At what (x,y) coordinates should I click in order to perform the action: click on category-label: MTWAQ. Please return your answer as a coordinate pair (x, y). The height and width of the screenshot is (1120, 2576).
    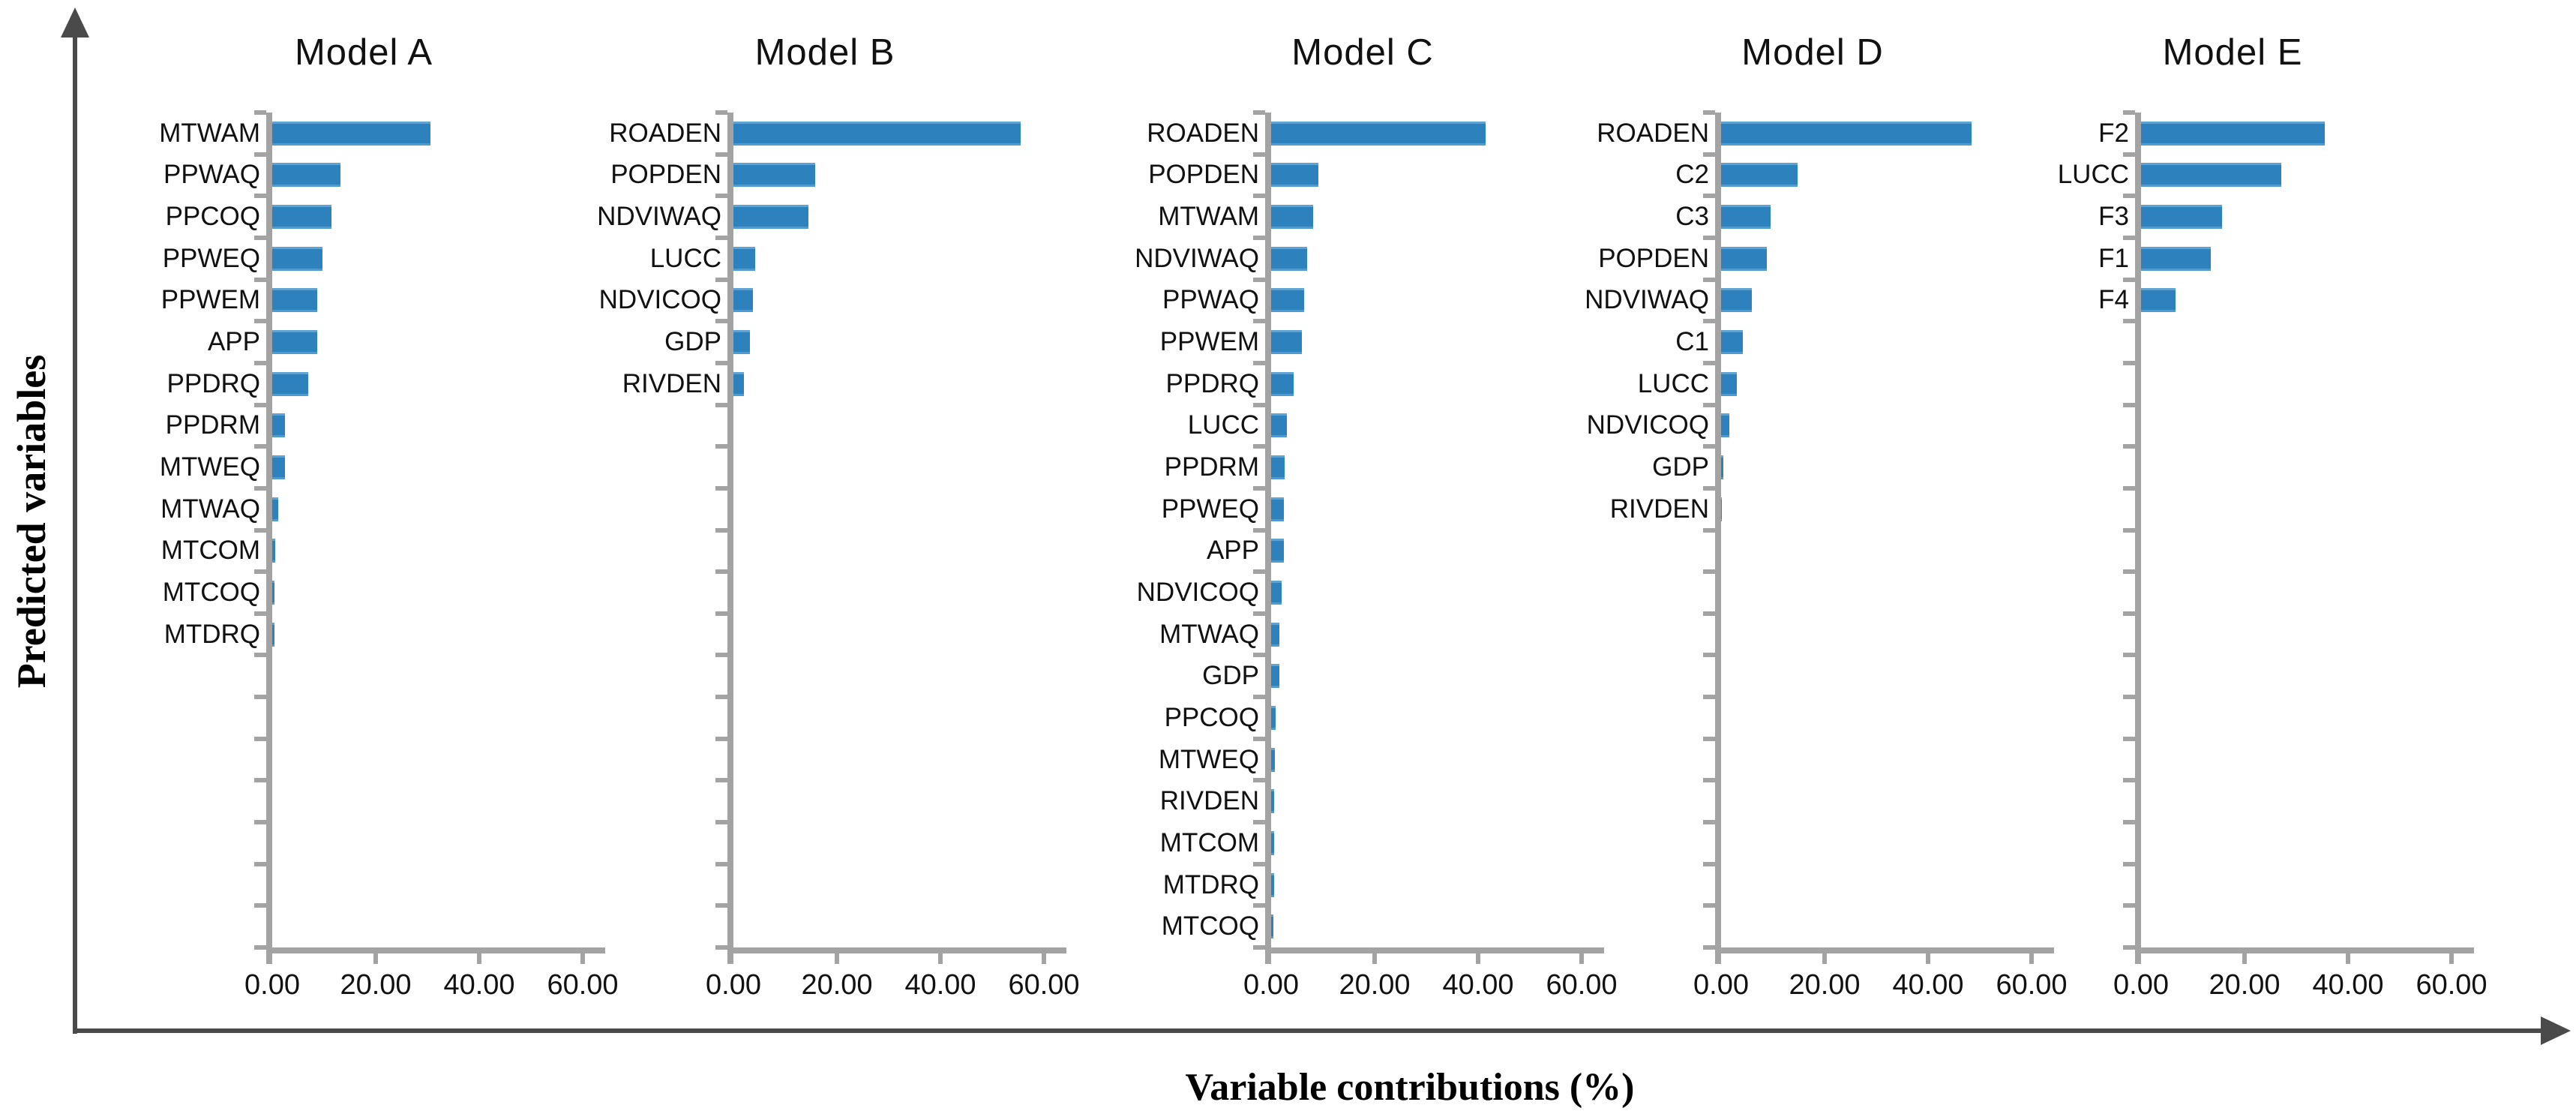
    Looking at the image, I should click on (1209, 634).